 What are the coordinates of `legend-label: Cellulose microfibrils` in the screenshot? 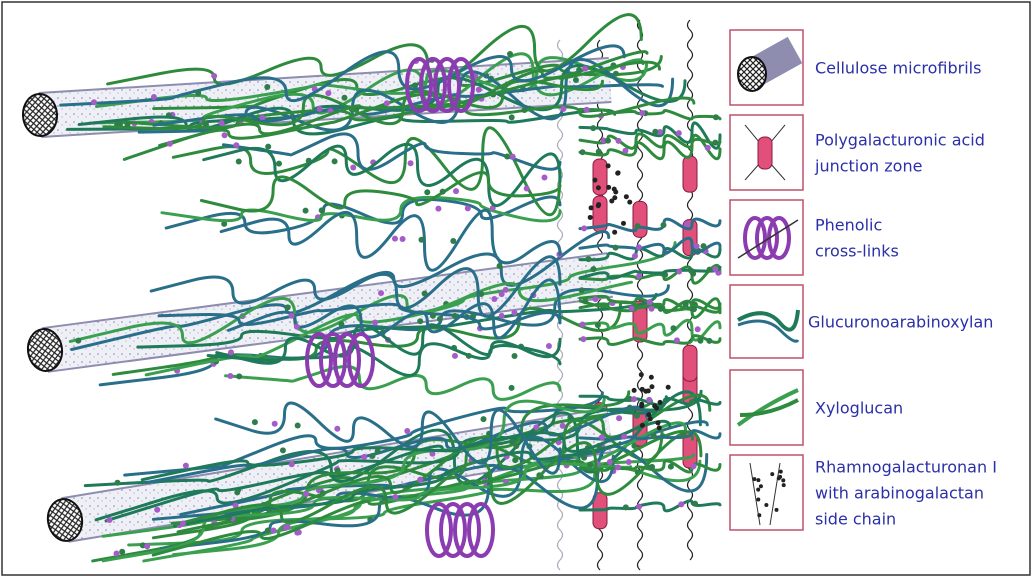 It's located at (898, 68).